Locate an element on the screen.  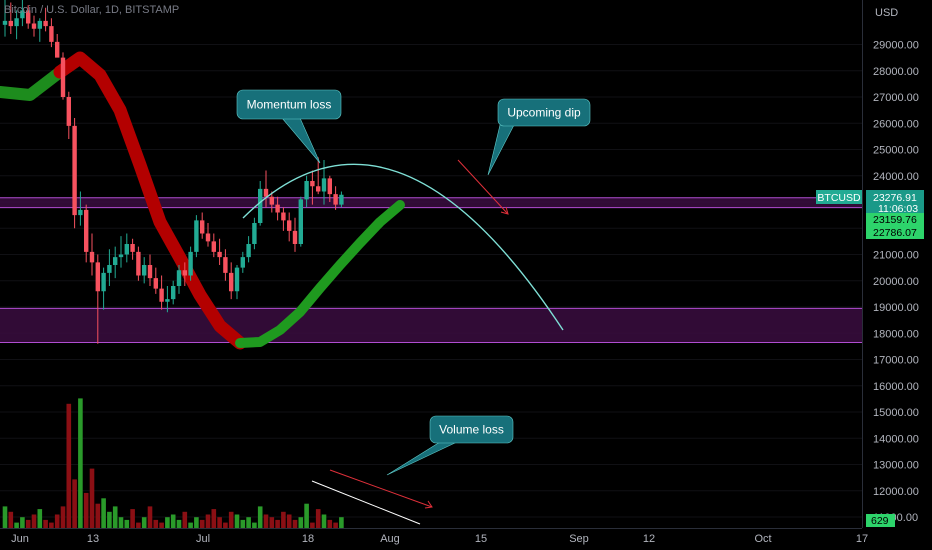
price-tick-label: 26000.00 is located at coordinates (896, 124).